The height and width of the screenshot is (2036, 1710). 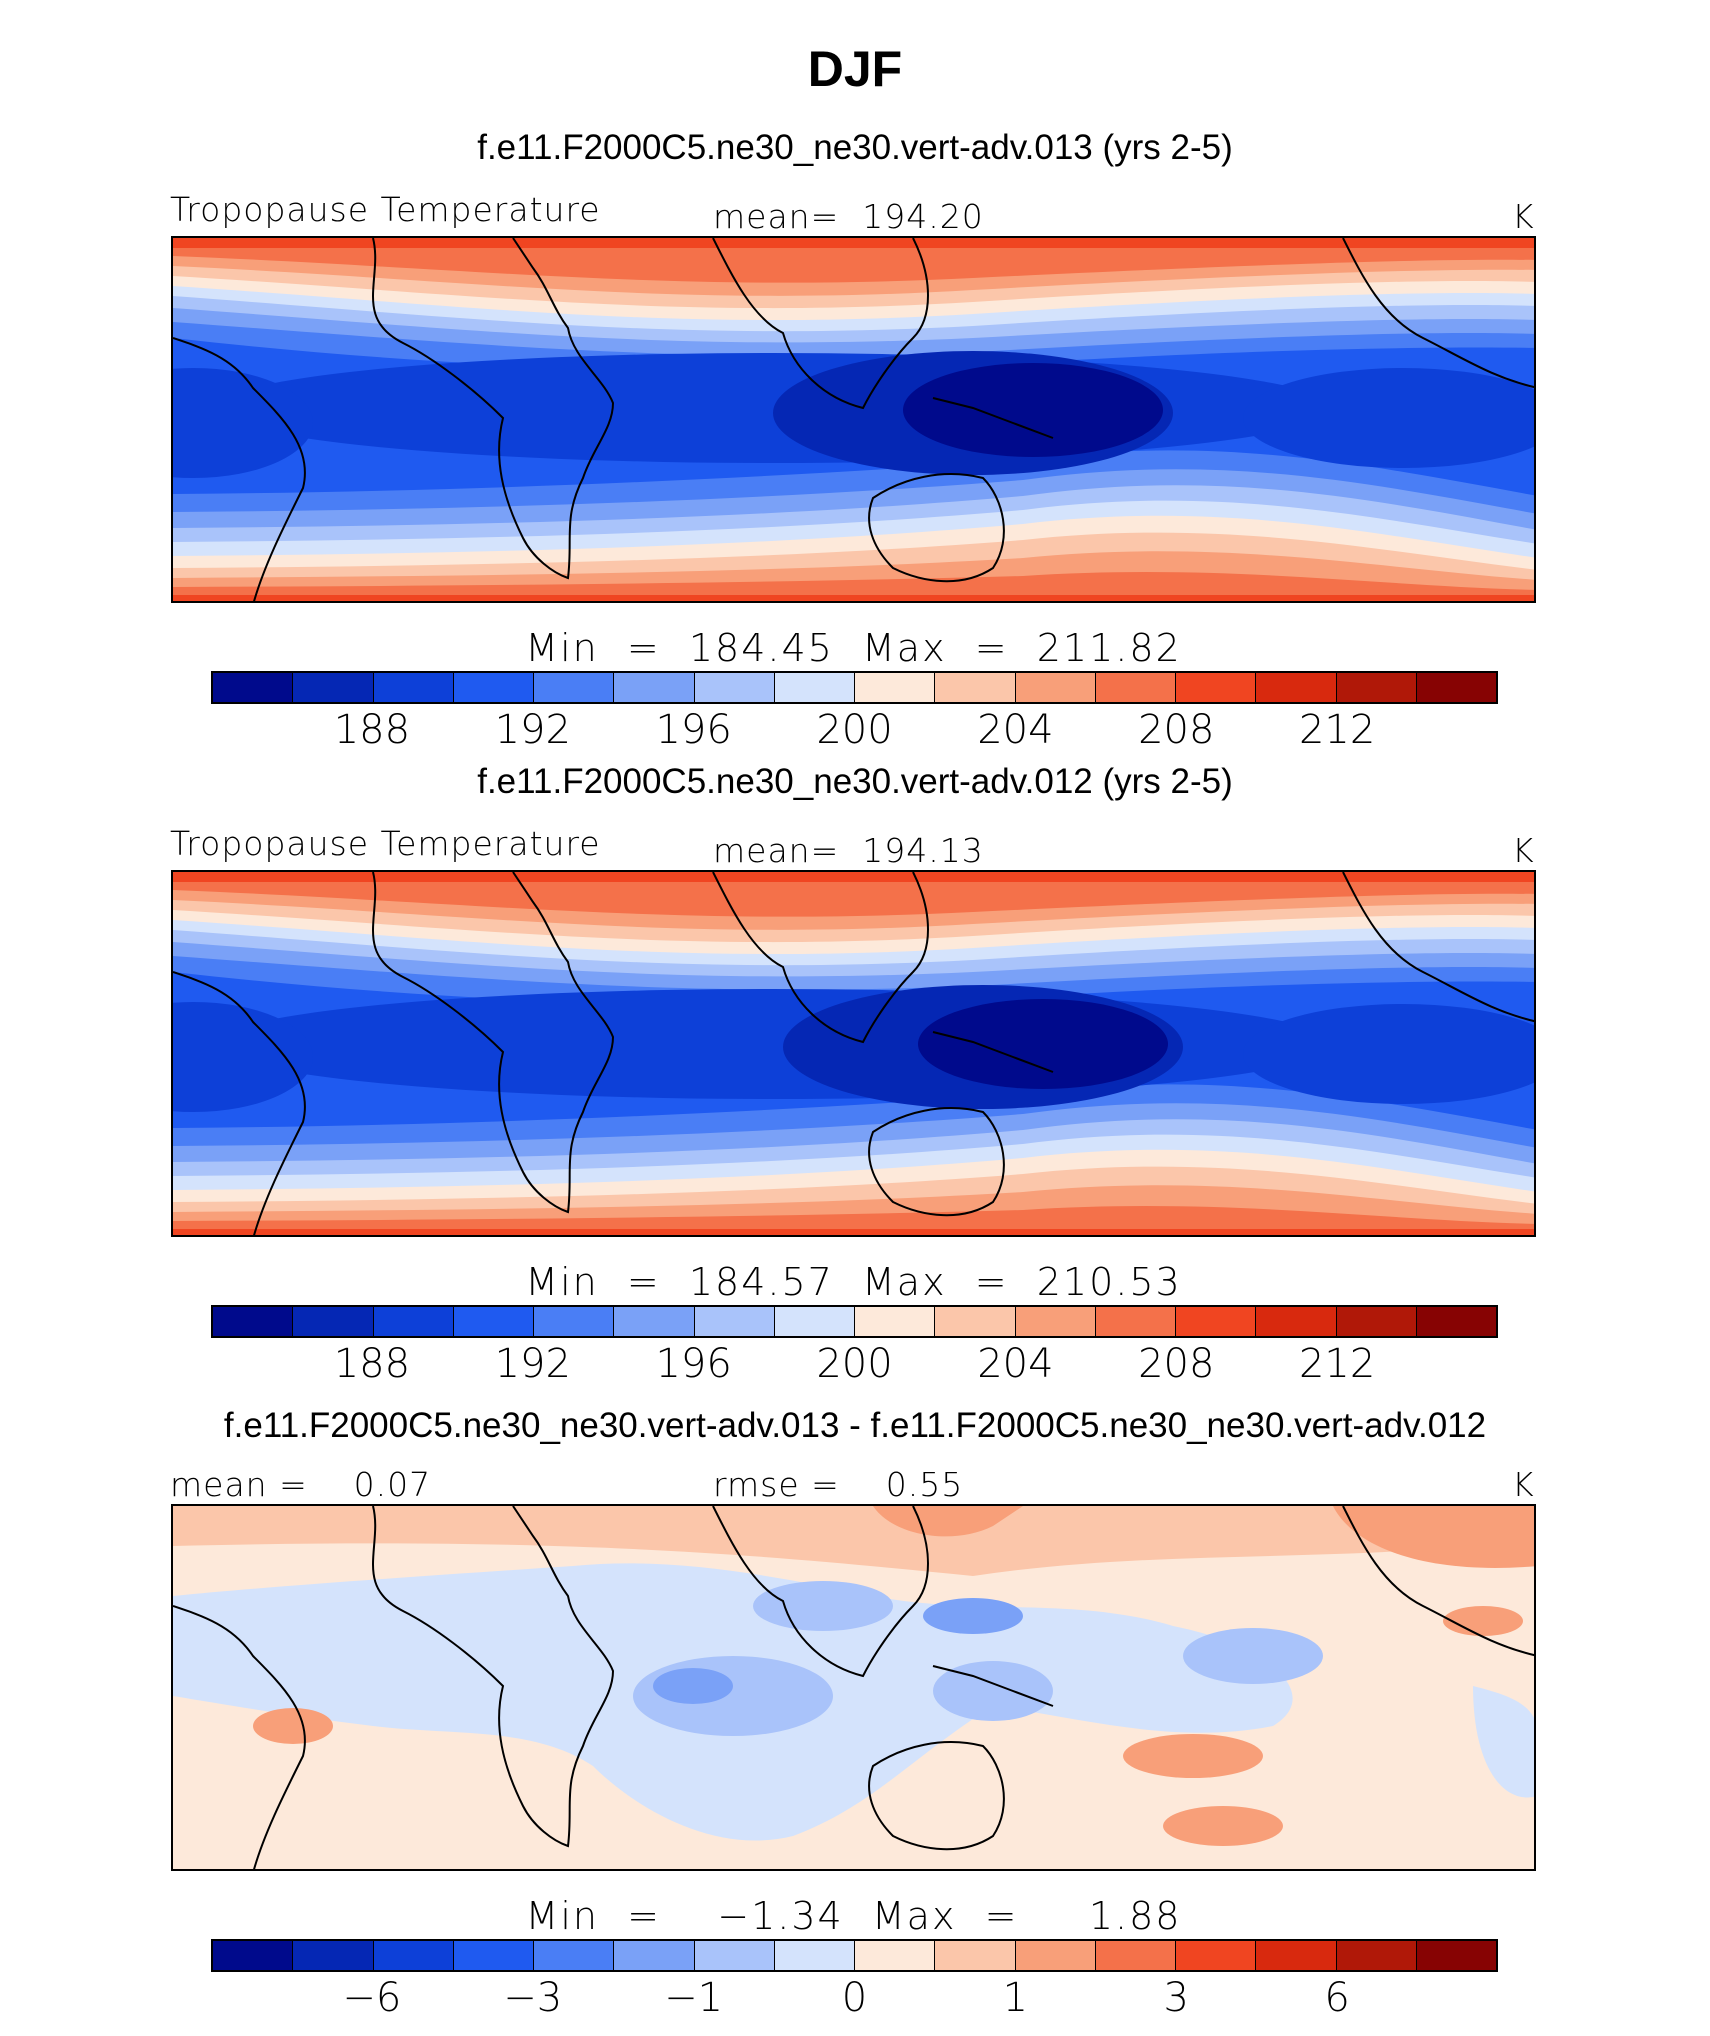 I want to click on panel-2-mean-label: mean= 194.13, so click(x=848, y=850).